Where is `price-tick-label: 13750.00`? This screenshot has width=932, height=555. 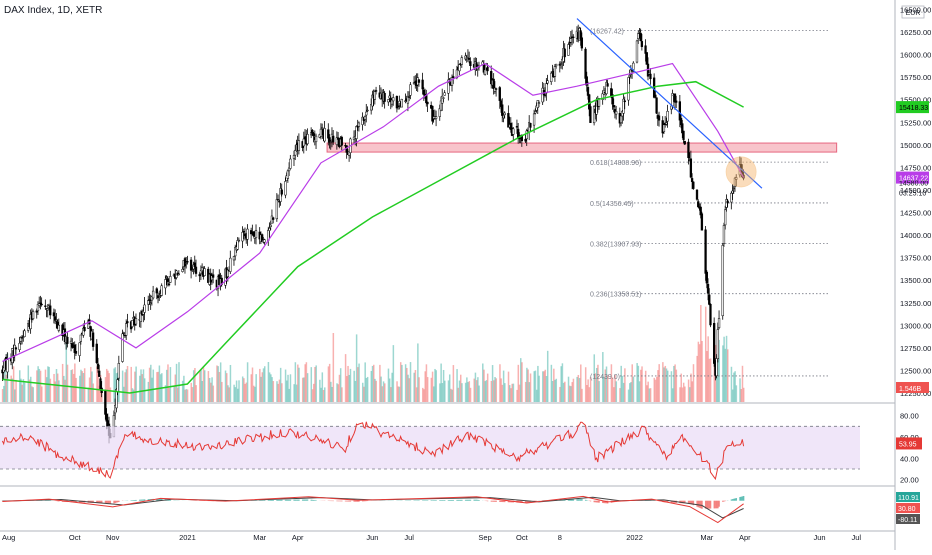 price-tick-label: 13750.00 is located at coordinates (915, 258).